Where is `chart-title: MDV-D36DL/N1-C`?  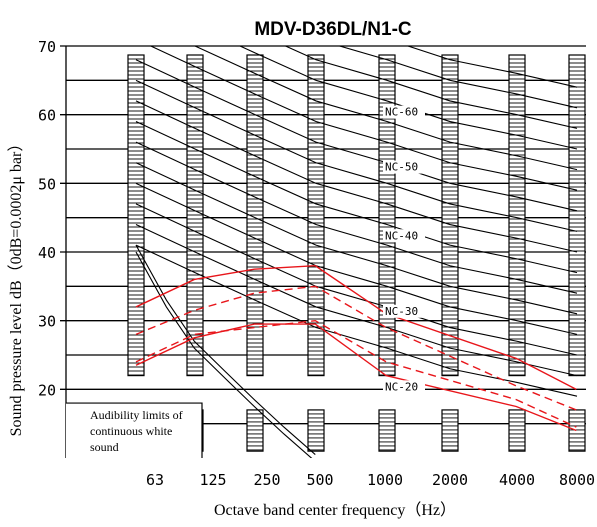 chart-title: MDV-D36DL/N1-C is located at coordinates (333, 29).